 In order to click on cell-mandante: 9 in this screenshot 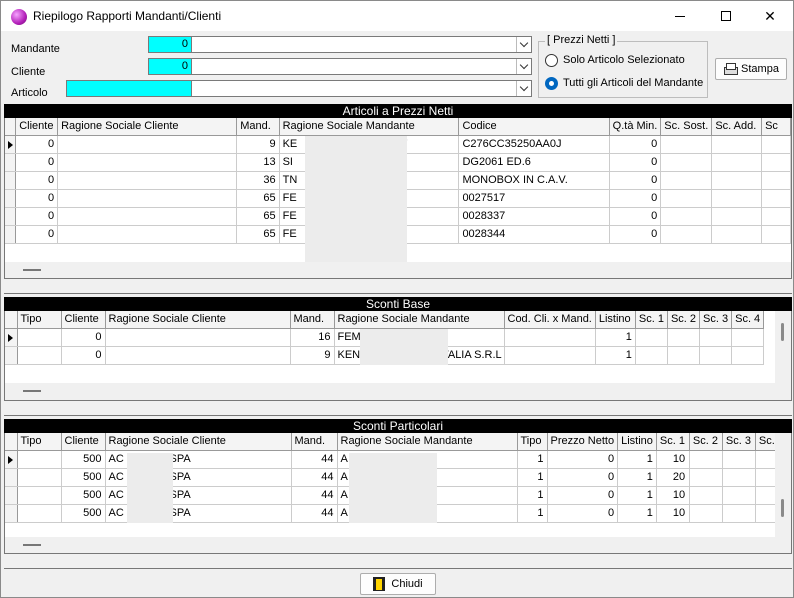, I will do `click(258, 144)`.